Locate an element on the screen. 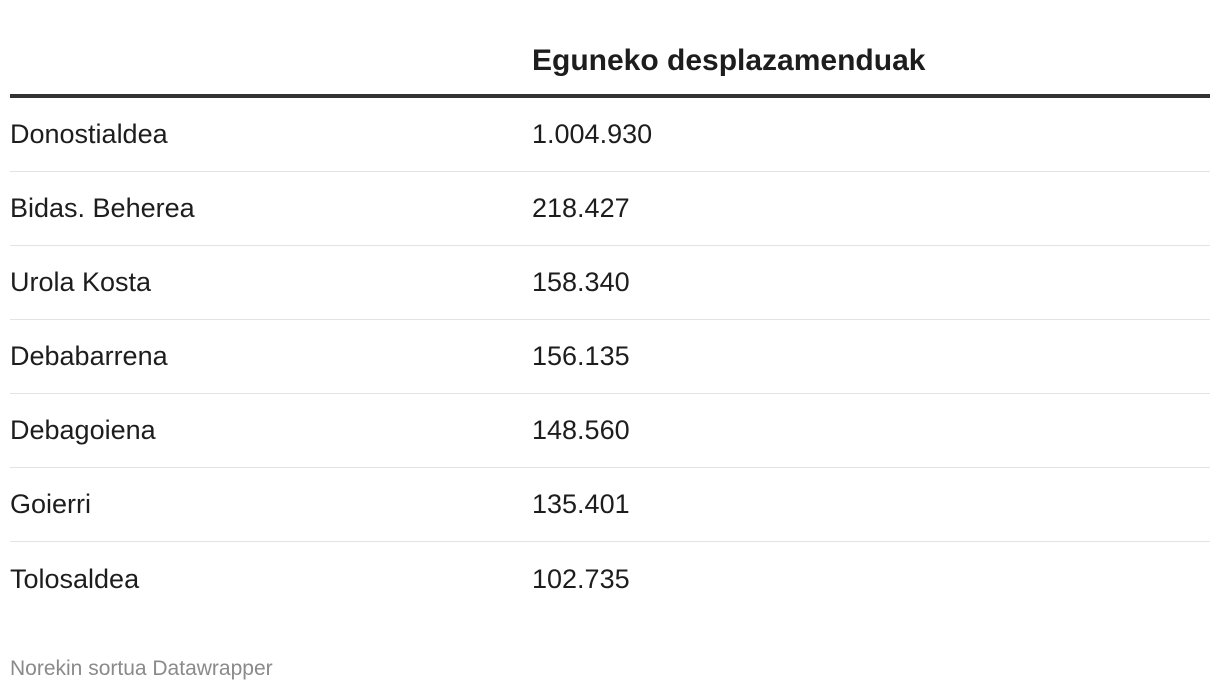 Image resolution: width=1220 pixels, height=694 pixels. table-row: Goierri 135.401 is located at coordinates (610, 505).